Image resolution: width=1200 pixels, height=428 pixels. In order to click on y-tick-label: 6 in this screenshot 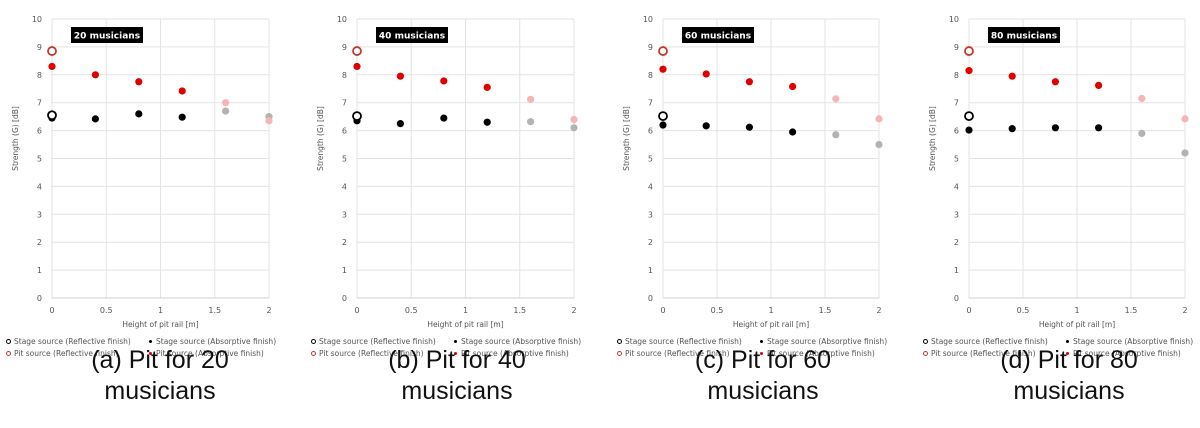, I will do `click(650, 131)`.